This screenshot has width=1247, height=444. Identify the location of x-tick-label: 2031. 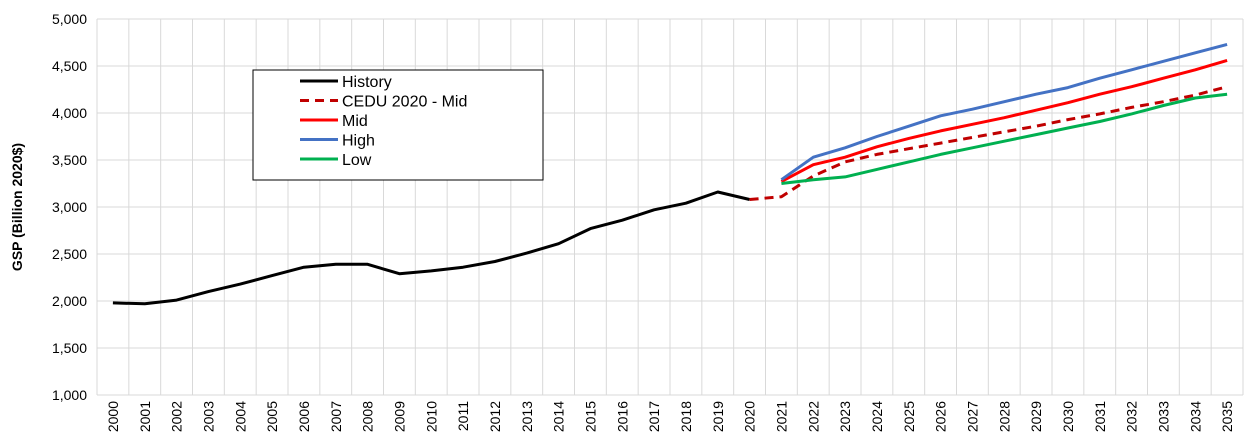
(1100, 416).